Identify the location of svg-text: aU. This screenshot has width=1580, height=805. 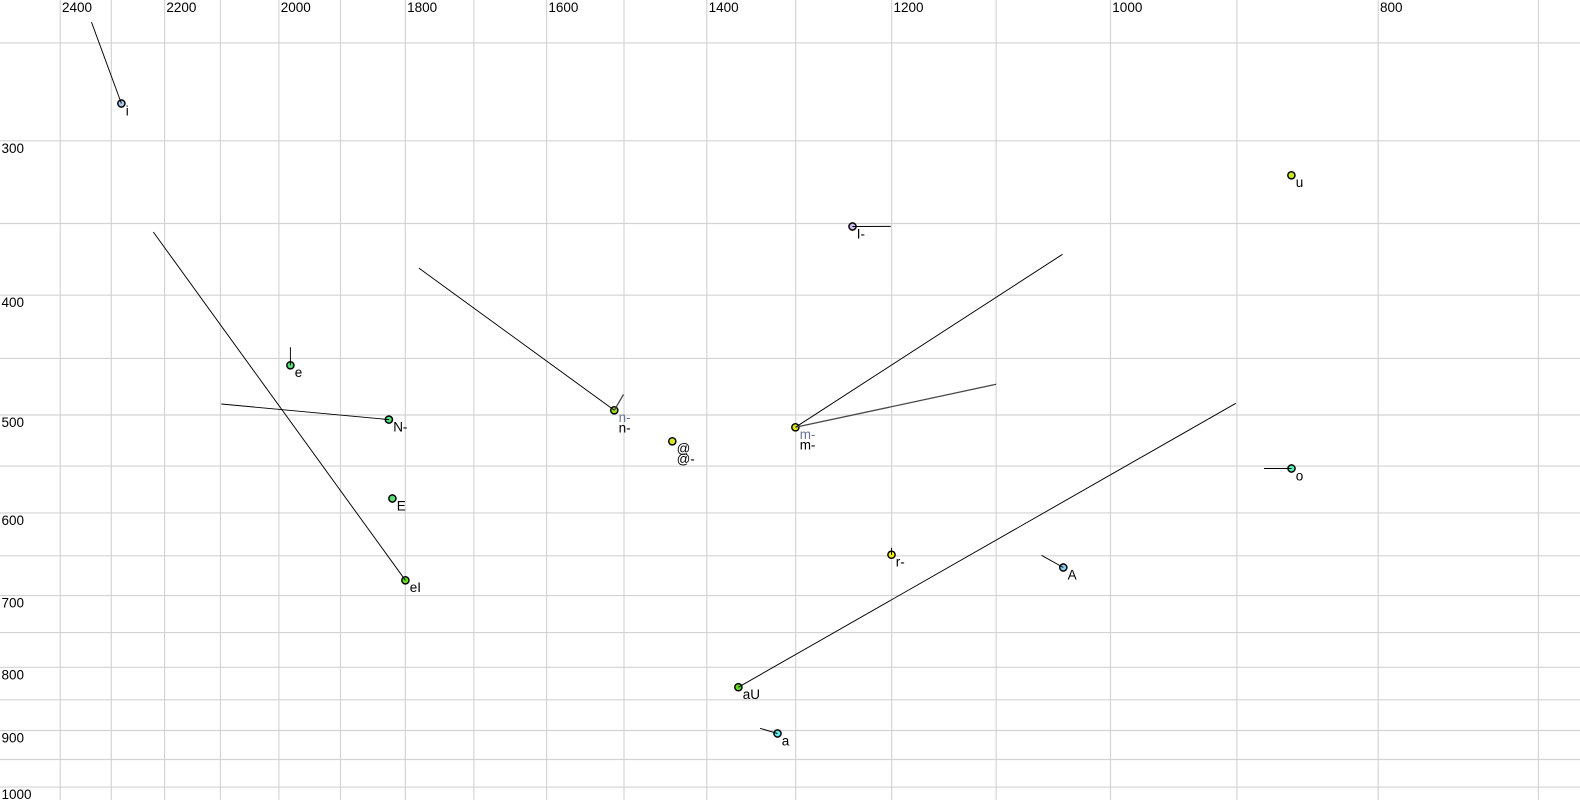
(751, 694).